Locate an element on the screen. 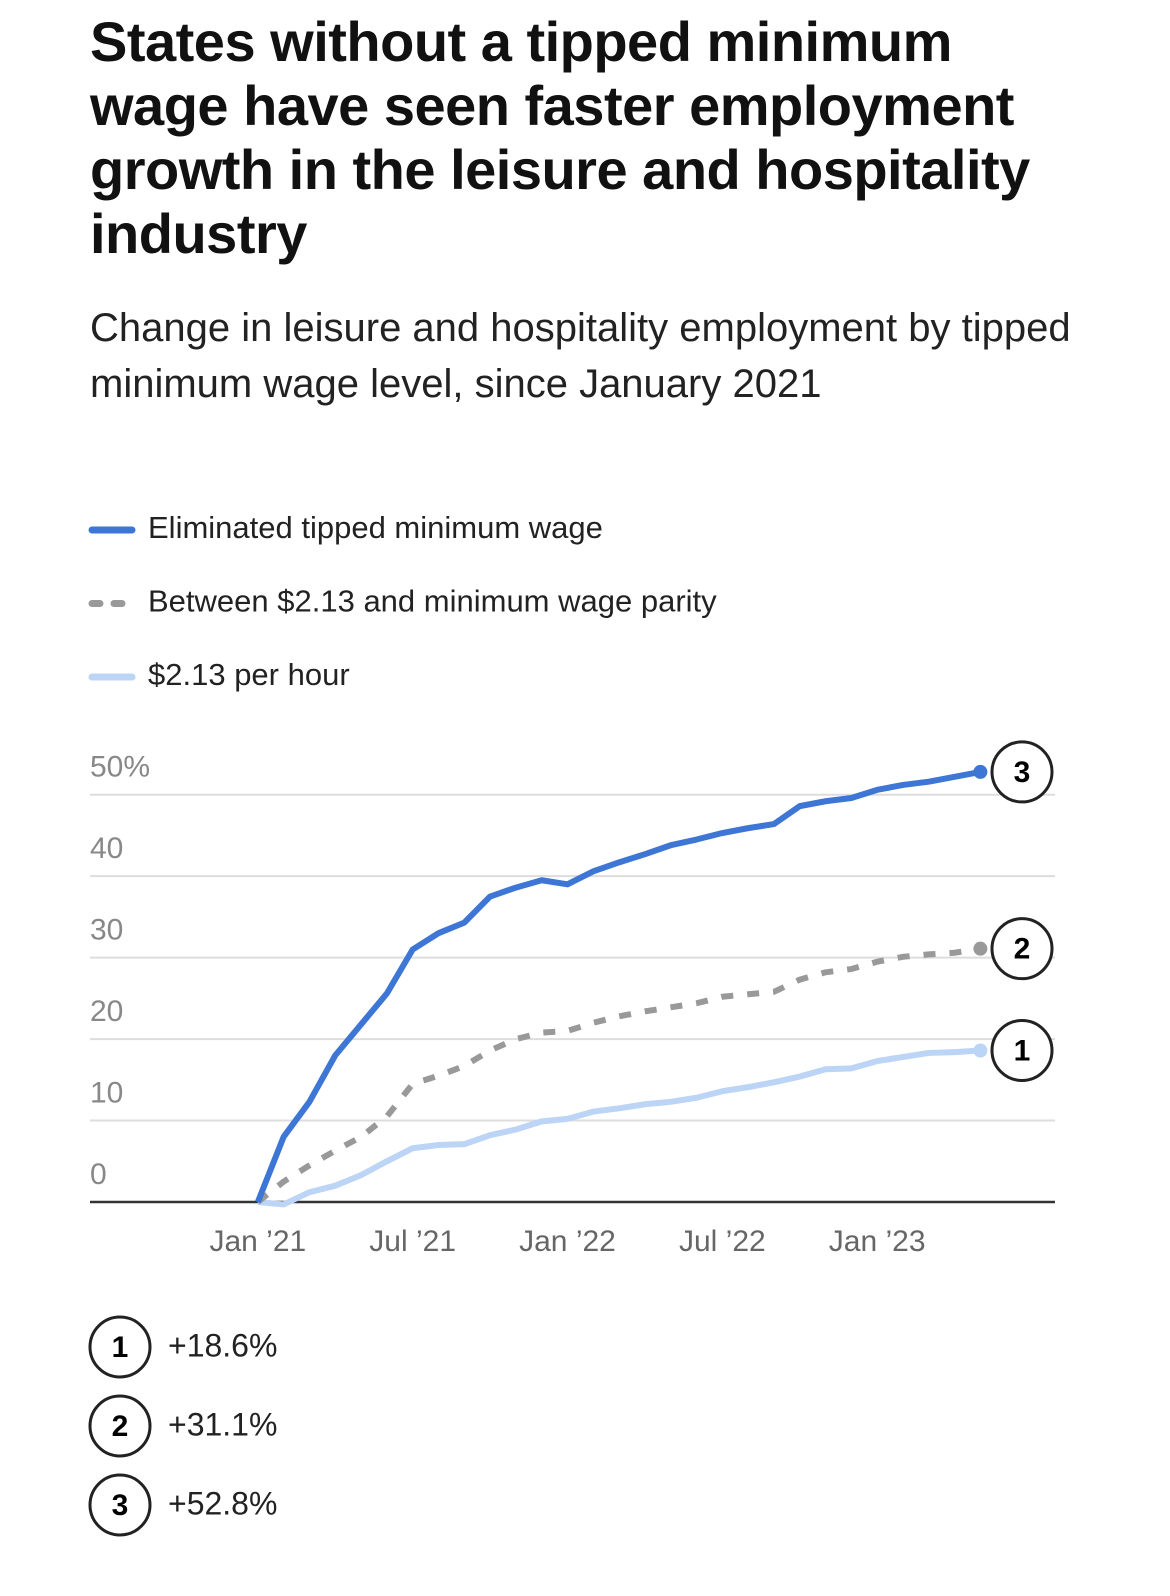 The image size is (1170, 1596). x-tick-label: Jul ’21 is located at coordinates (412, 1241).